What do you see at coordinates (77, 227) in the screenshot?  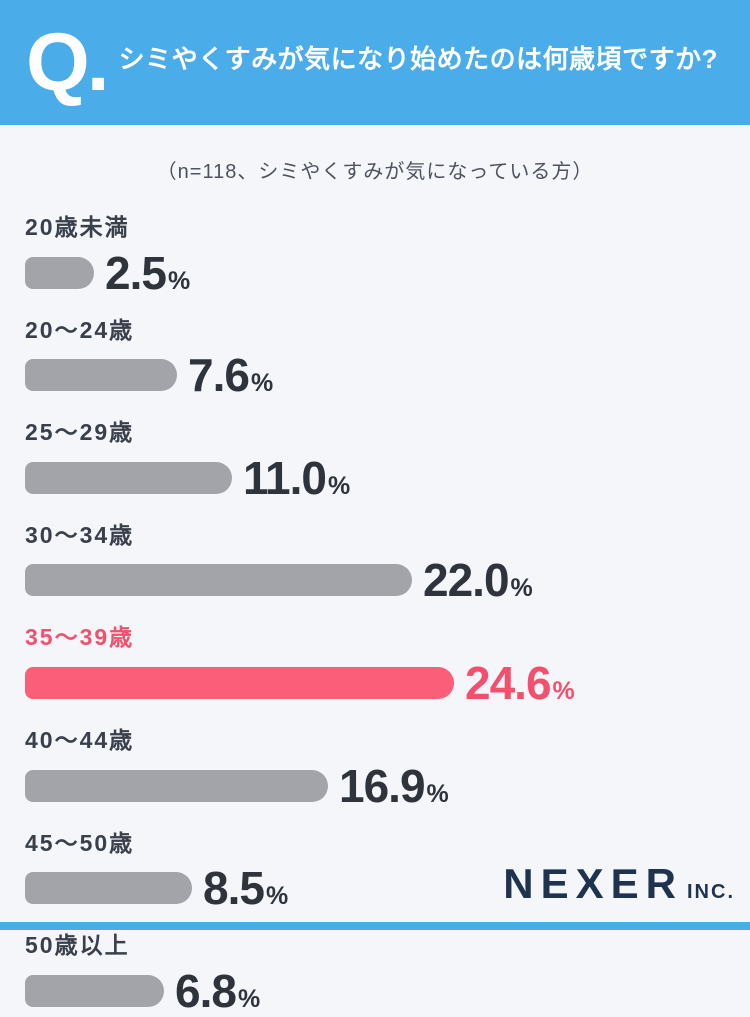 I see `bar-category-label: 20歳未満` at bounding box center [77, 227].